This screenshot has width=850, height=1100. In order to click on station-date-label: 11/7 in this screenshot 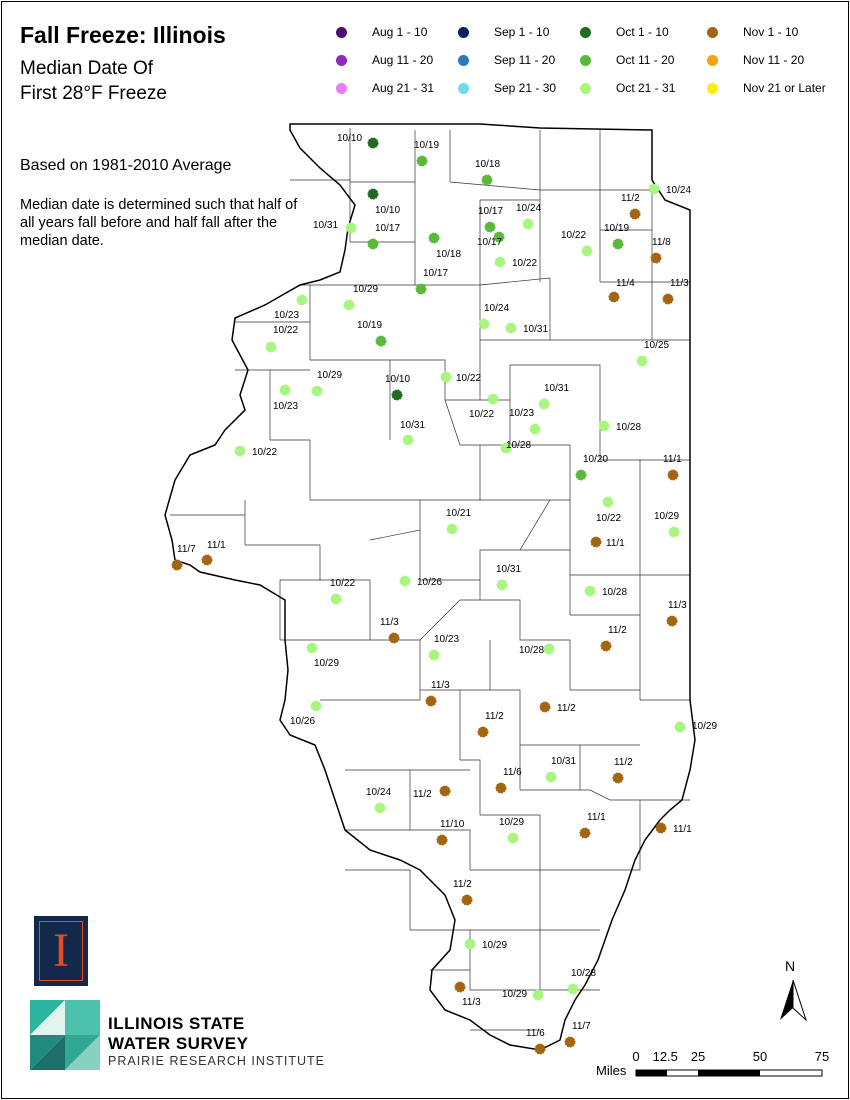, I will do `click(581, 1026)`.